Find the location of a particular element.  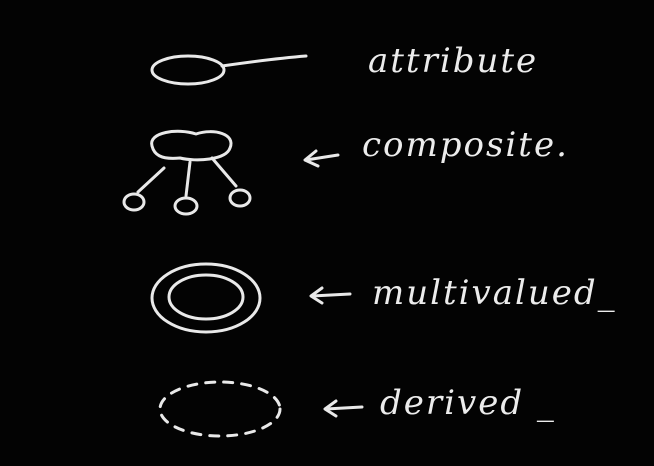

composite-parent-ellipse is located at coordinates (191, 145).